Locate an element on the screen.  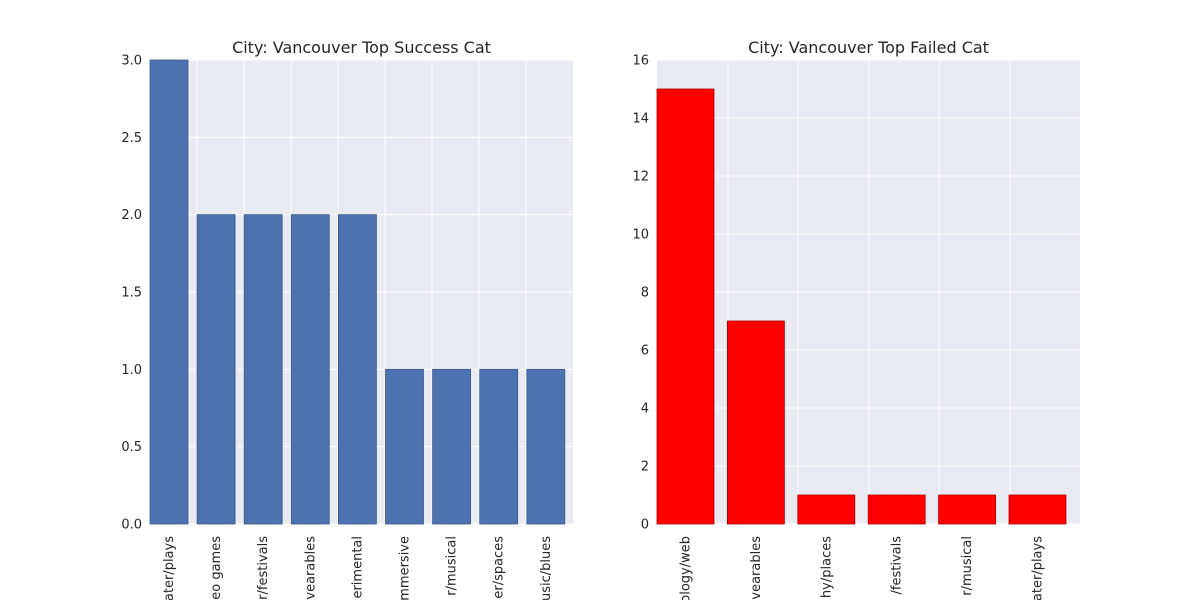
failed-ytick-label: 12 is located at coordinates (640, 177).